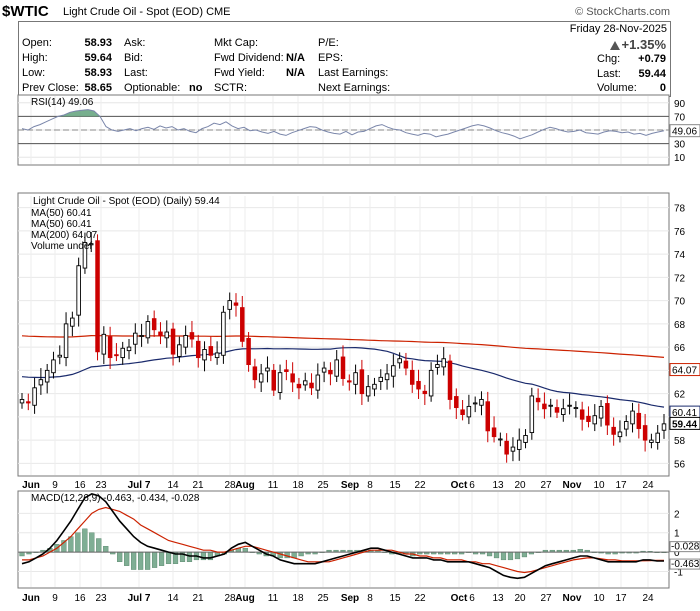 Image resolution: width=700 pixels, height=611 pixels. Describe the element at coordinates (353, 73) in the screenshot. I see `last-earnings-label: Last Earnings:` at that location.